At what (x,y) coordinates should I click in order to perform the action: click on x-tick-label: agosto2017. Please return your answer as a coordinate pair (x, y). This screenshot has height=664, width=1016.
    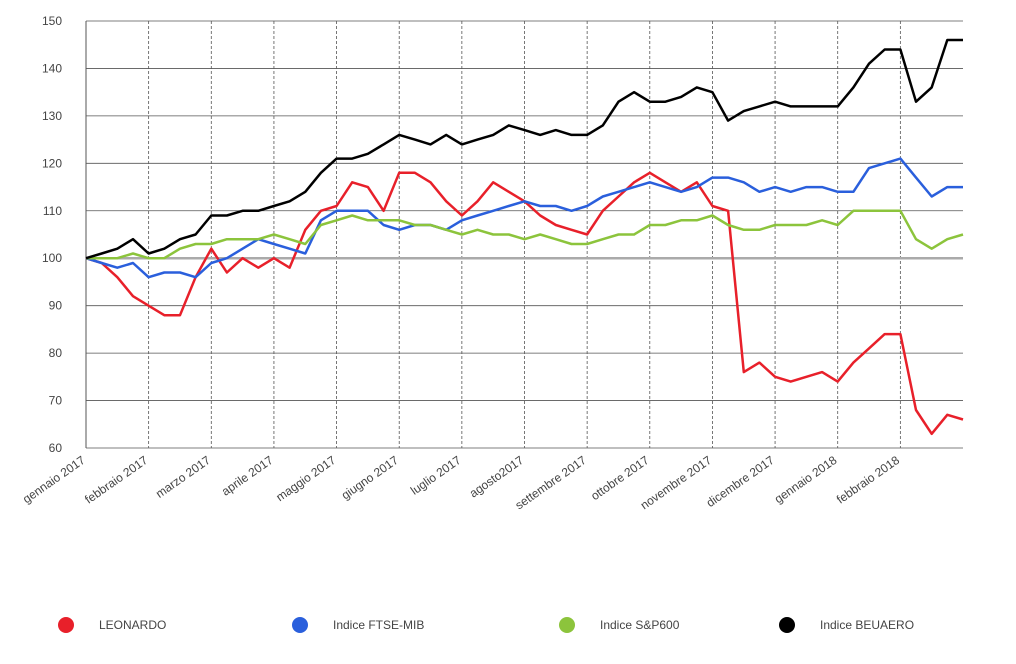
    Looking at the image, I should click on (497, 477).